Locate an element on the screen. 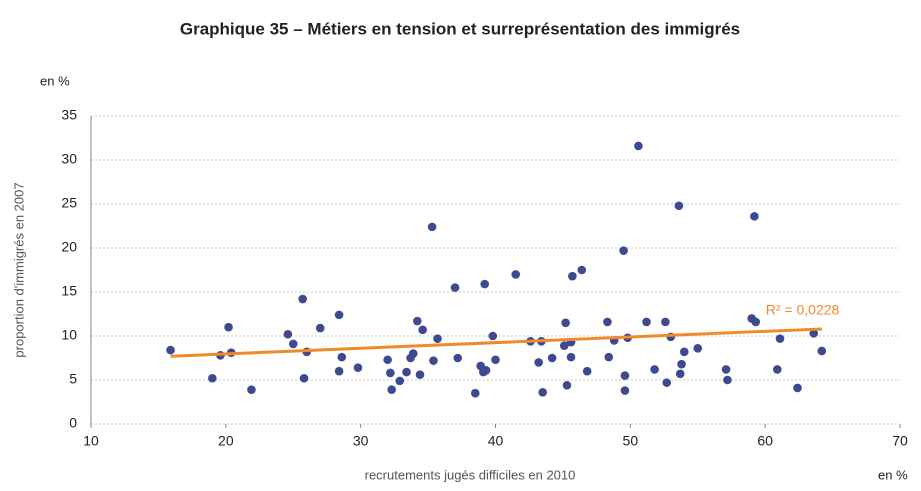  x-tick-label: 70 is located at coordinates (900, 441).